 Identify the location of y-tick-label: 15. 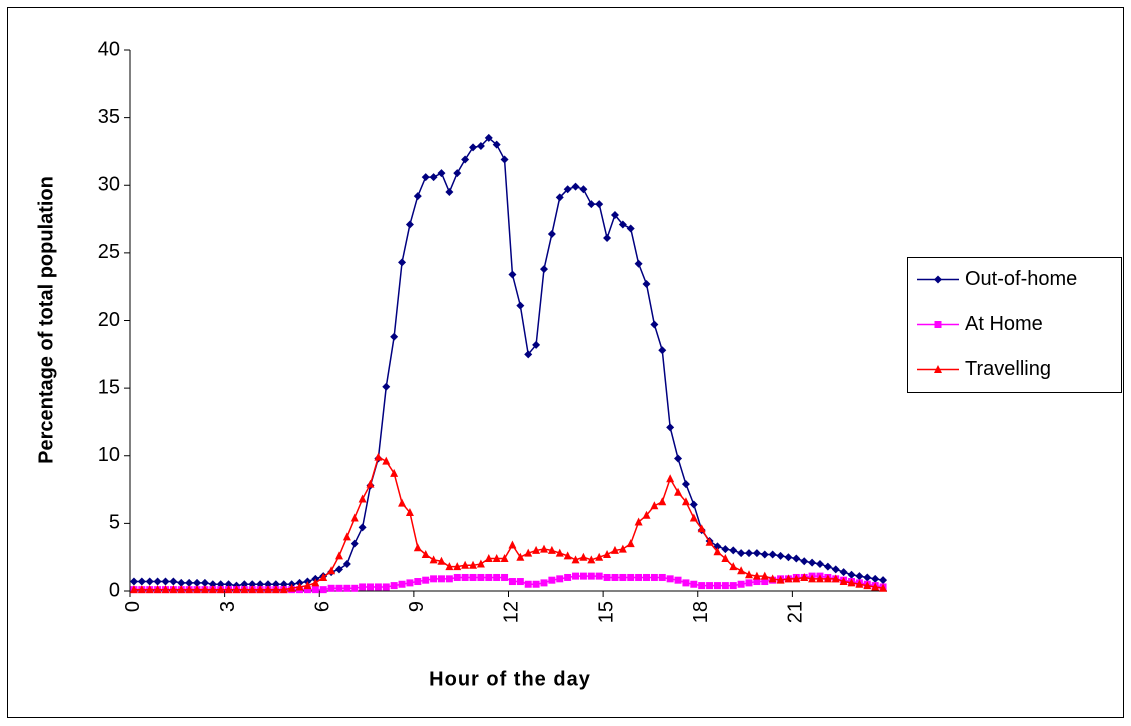
(109, 387).